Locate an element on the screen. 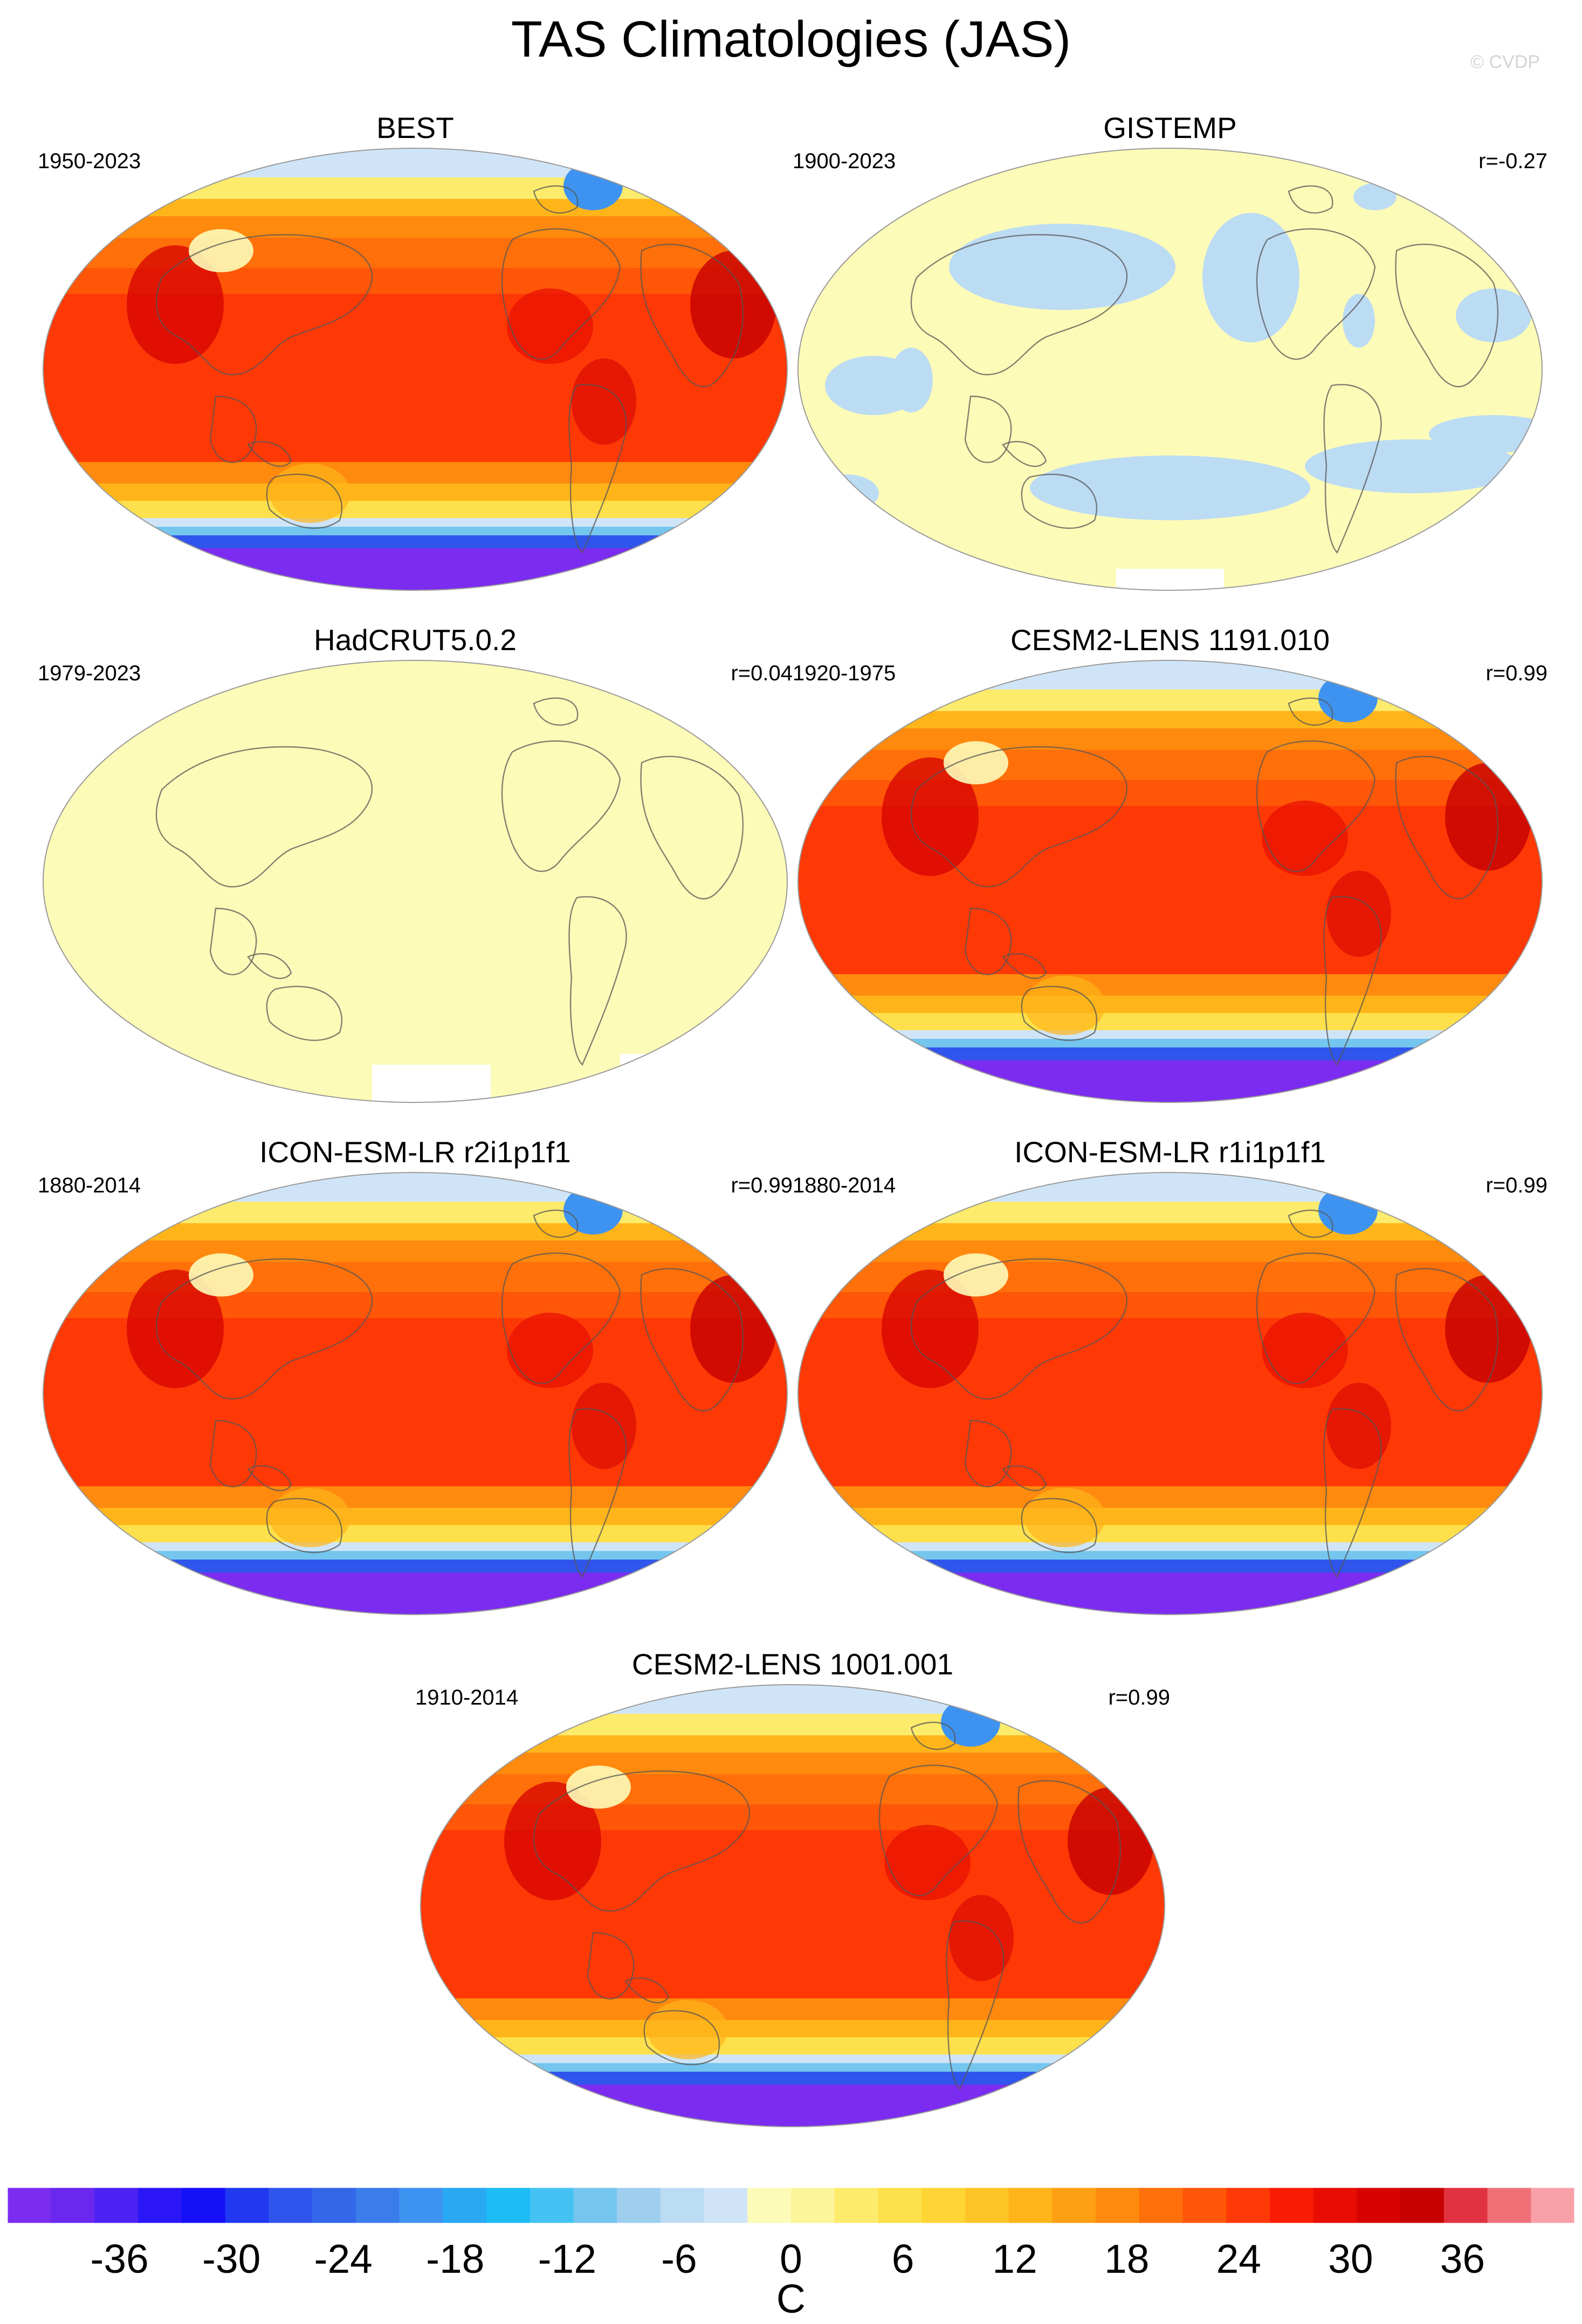 The height and width of the screenshot is (2324, 1582). page-title: TAS Climatologies (JAS) is located at coordinates (791, 39).